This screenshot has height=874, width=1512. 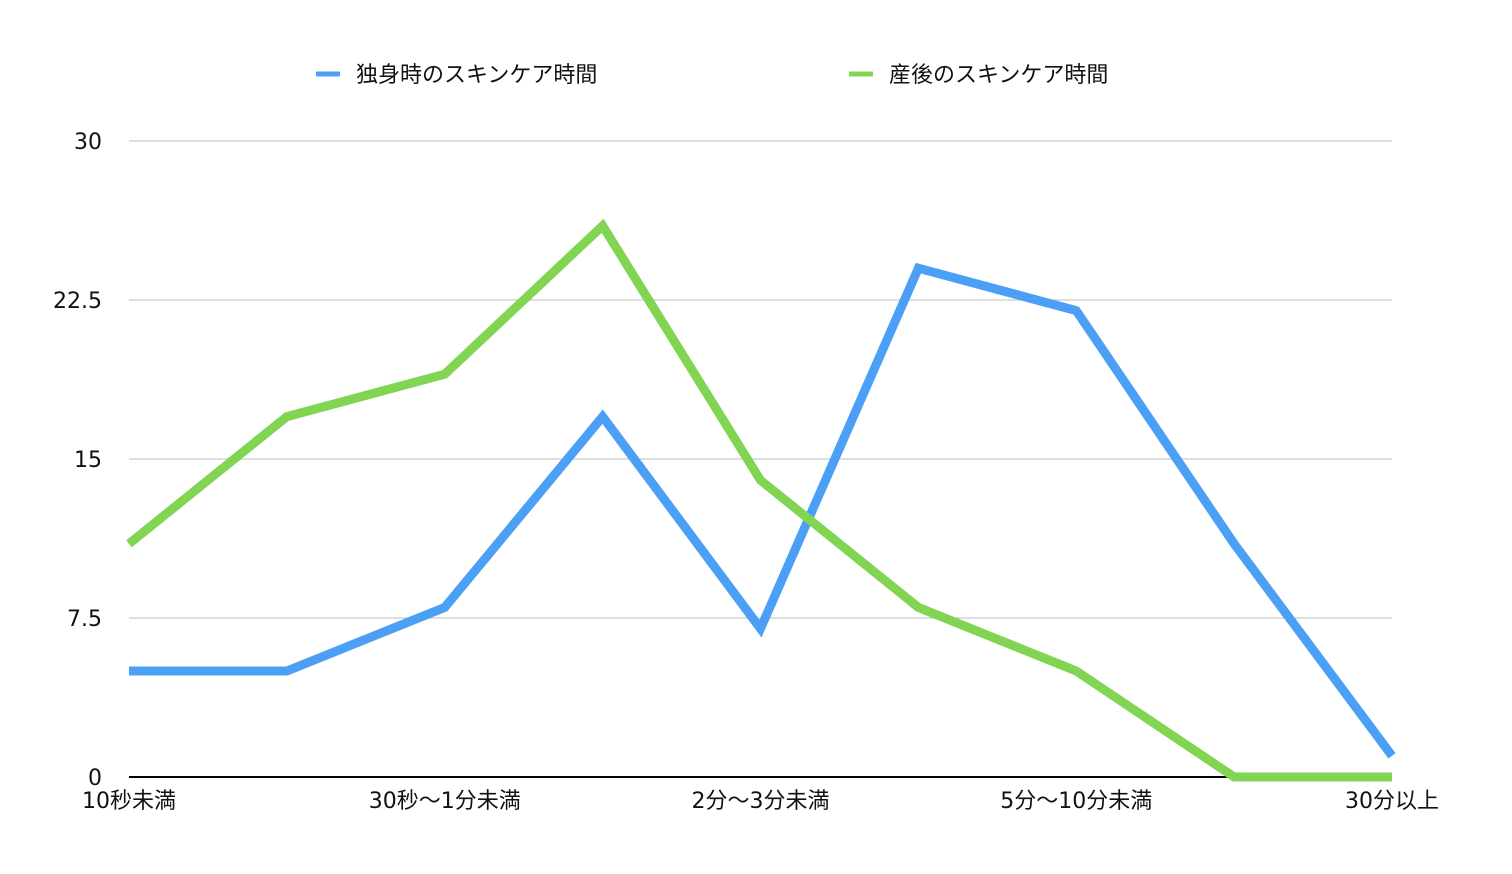 What do you see at coordinates (95, 778) in the screenshot?
I see `y-tick-label: 0` at bounding box center [95, 778].